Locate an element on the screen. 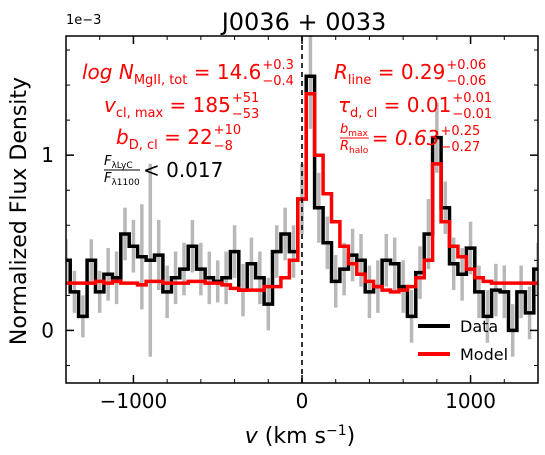 This screenshot has height=455, width=545. y-multiplier: 1e−3 is located at coordinates (83, 20).